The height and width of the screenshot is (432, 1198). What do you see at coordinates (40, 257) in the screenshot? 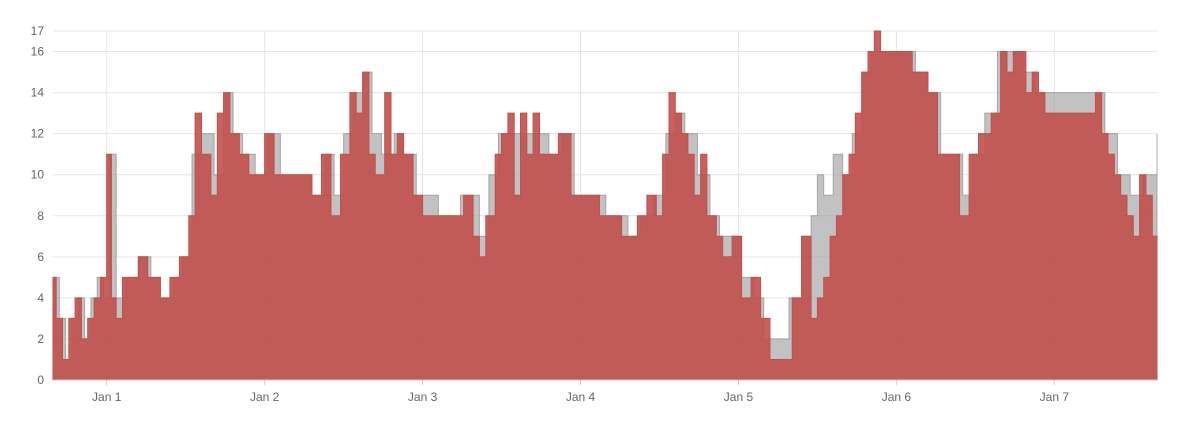
I see `y-tick-label: 6` at bounding box center [40, 257].